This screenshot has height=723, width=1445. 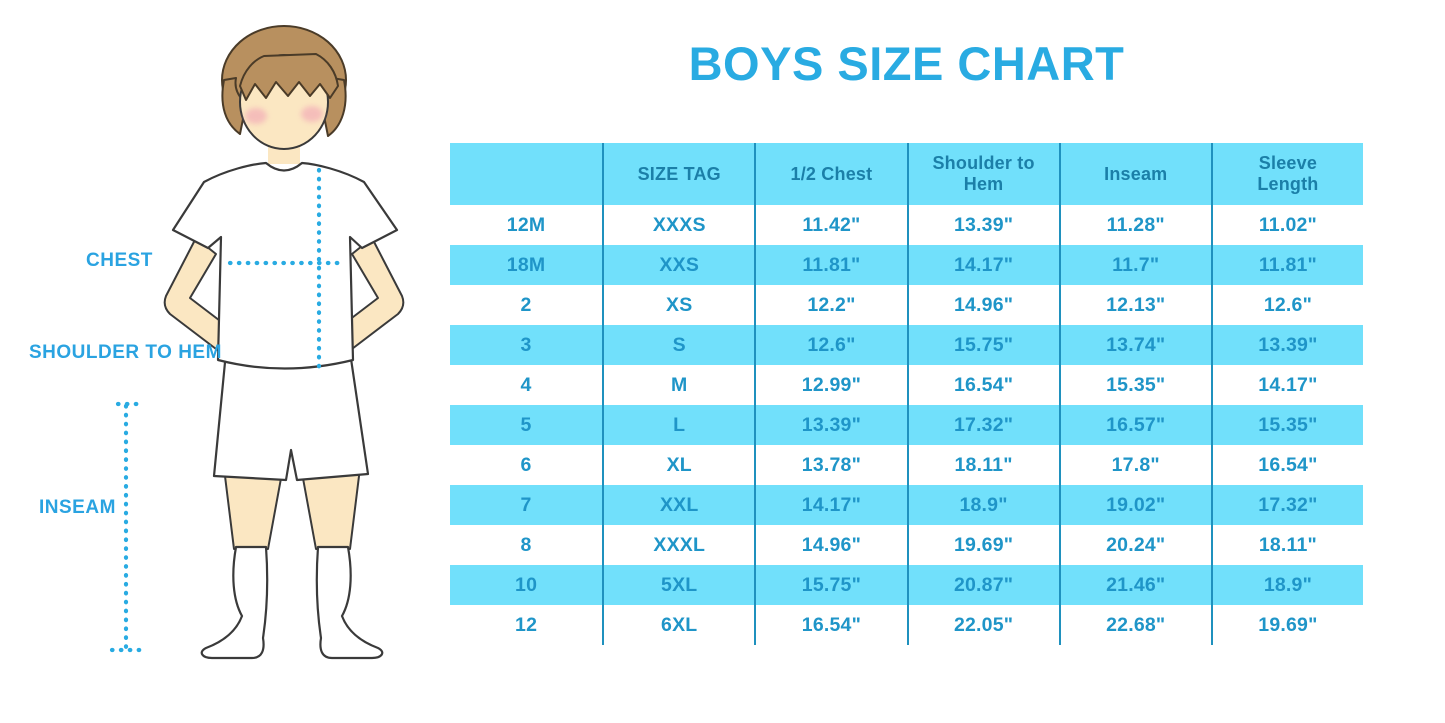 What do you see at coordinates (285, 265) in the screenshot?
I see `boy-tshirt` at bounding box center [285, 265].